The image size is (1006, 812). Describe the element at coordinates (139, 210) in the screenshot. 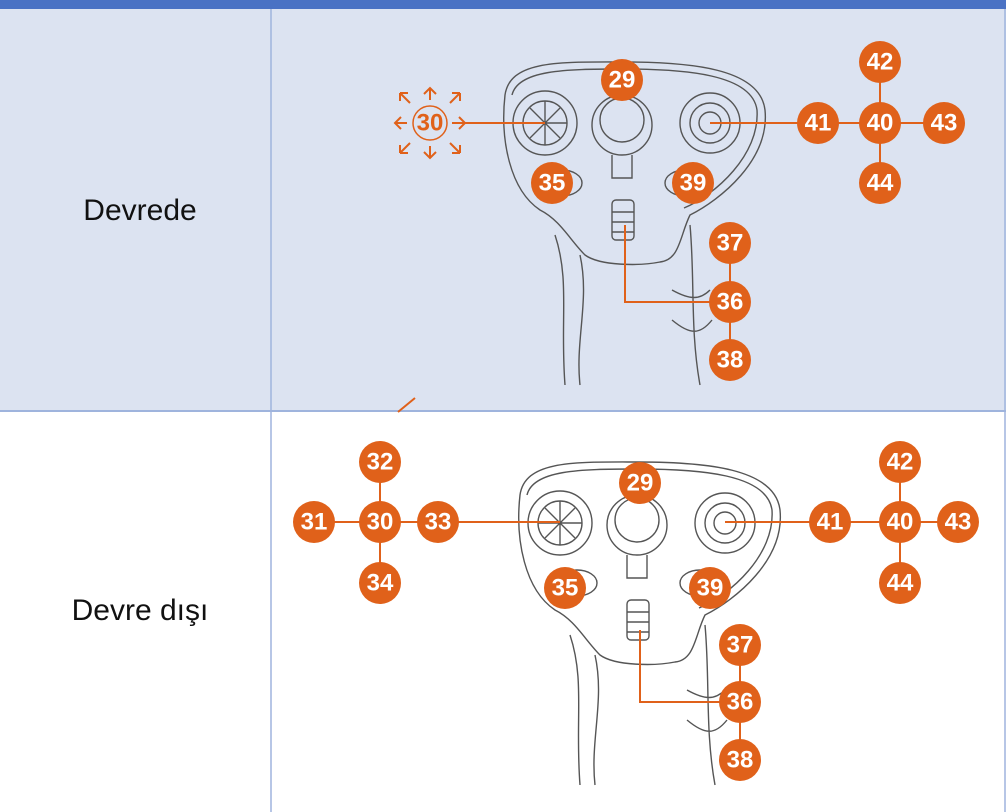

I see `row-label: Devrede` at that location.